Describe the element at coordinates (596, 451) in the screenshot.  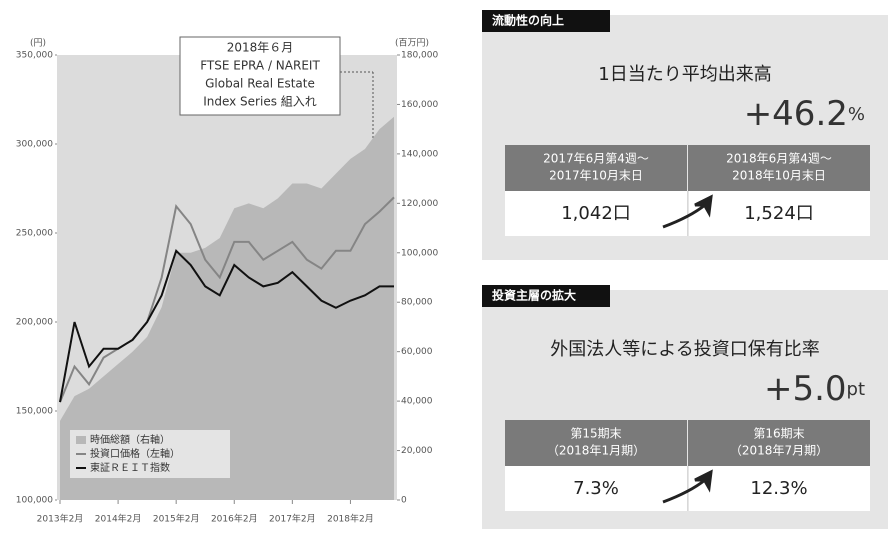
I see `table-header: （2018年1月期）` at that location.